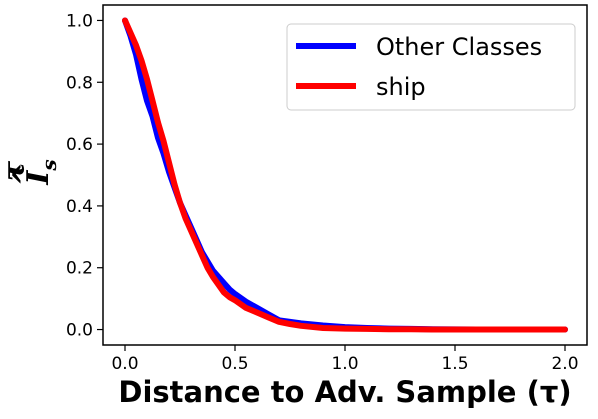 This screenshot has height=419, width=598. I want to click on y-axis-label-hat: ^, so click(24, 173).